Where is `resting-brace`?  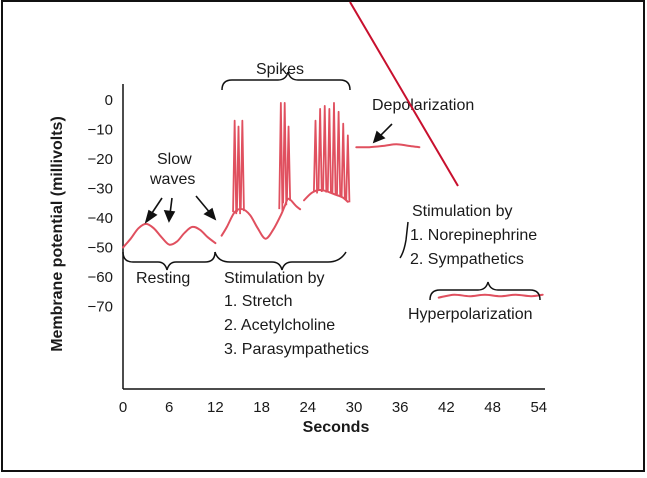
resting-brace is located at coordinates (169, 261).